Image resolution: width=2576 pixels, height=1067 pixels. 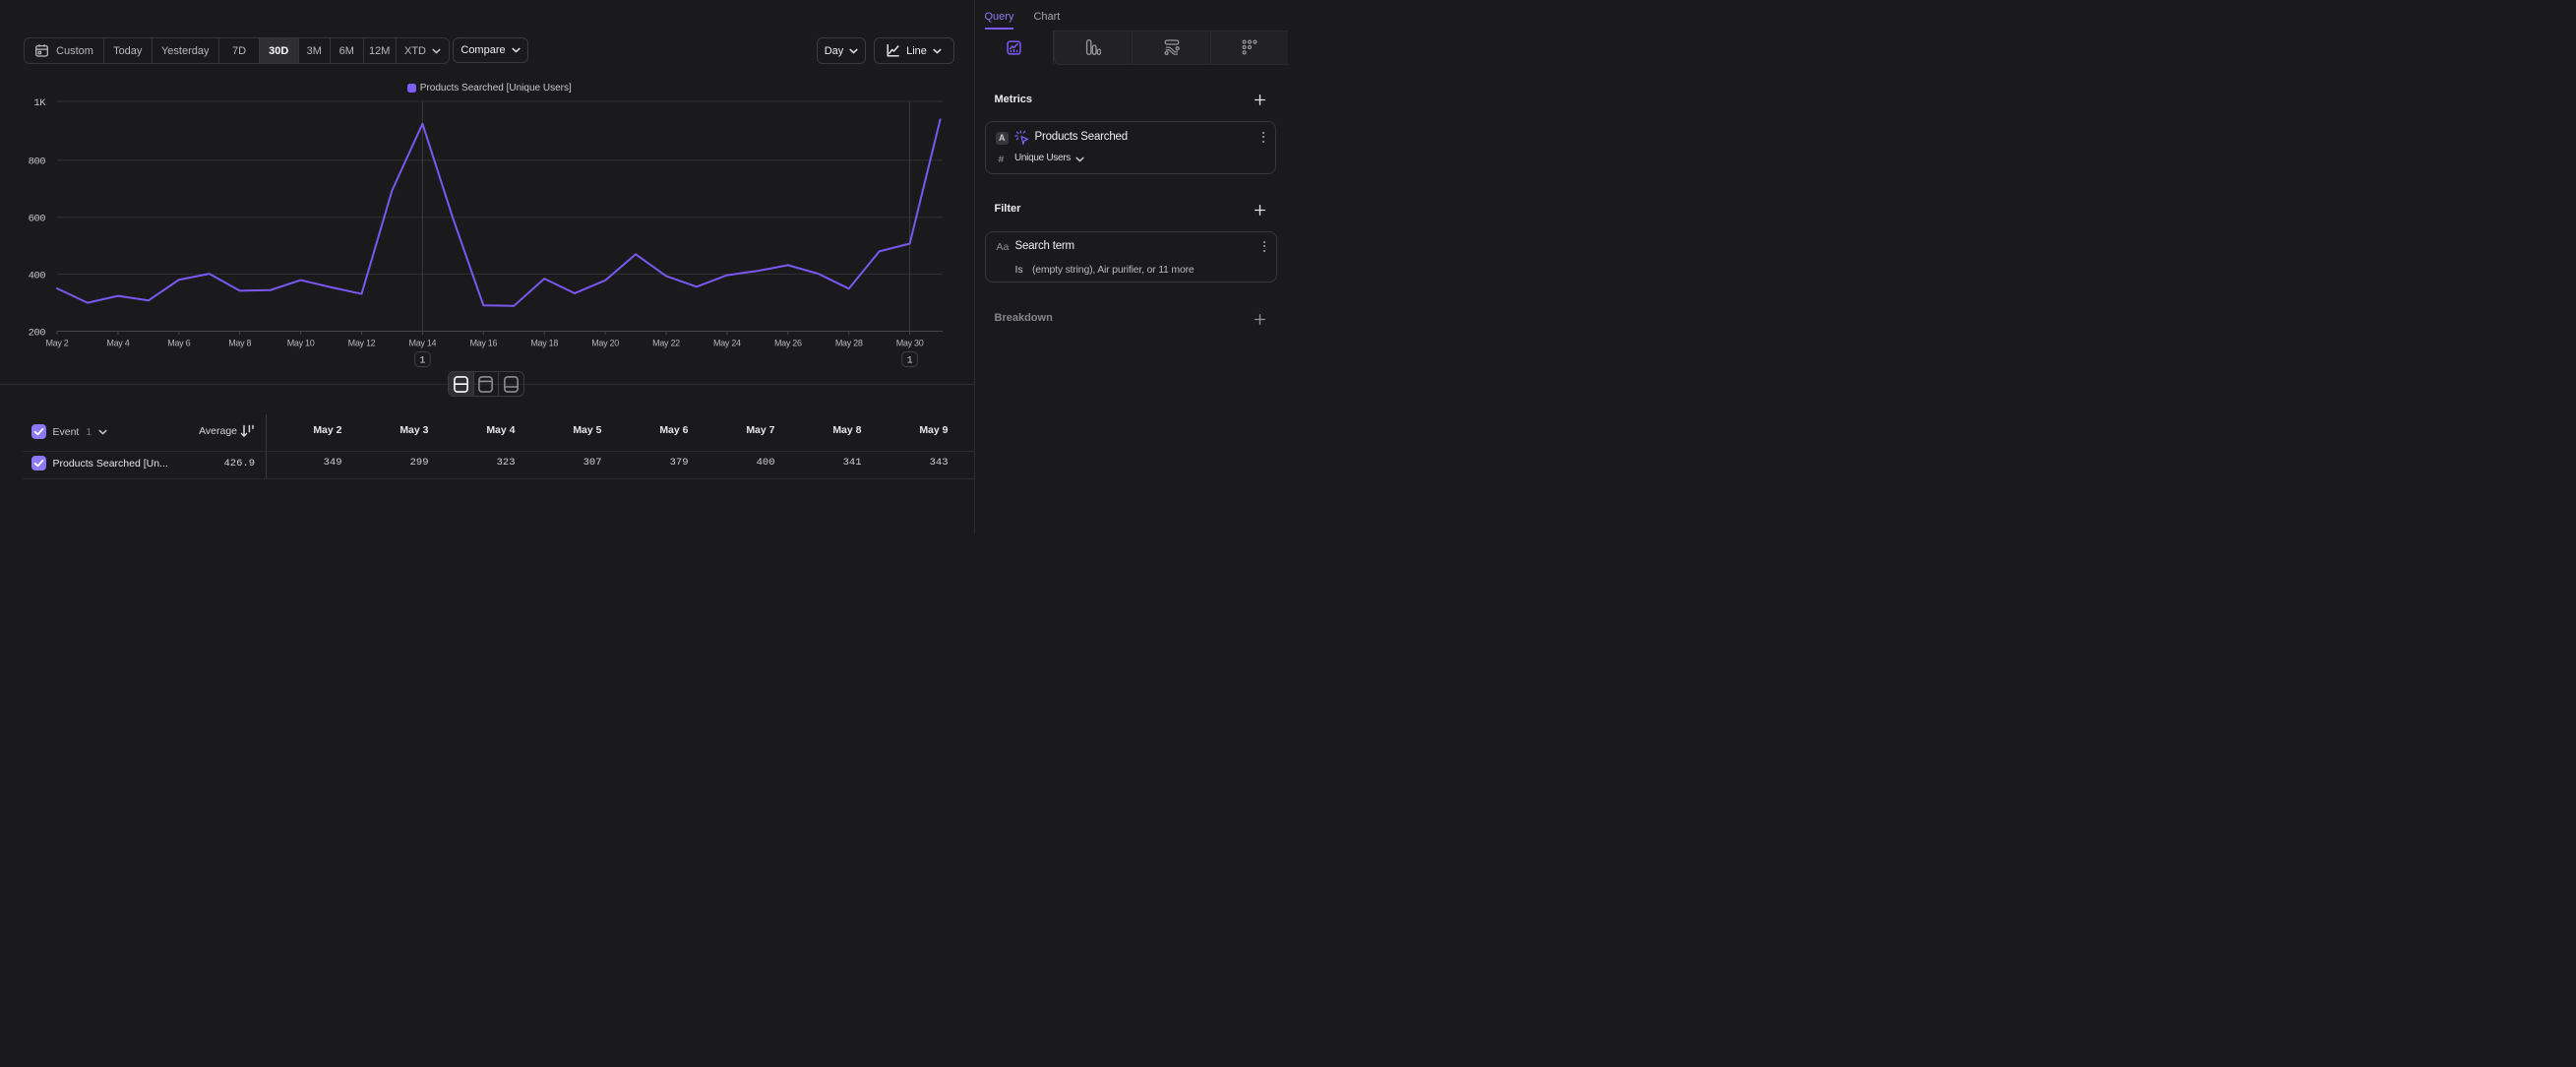 I want to click on svg-text: May 18, so click(x=544, y=343).